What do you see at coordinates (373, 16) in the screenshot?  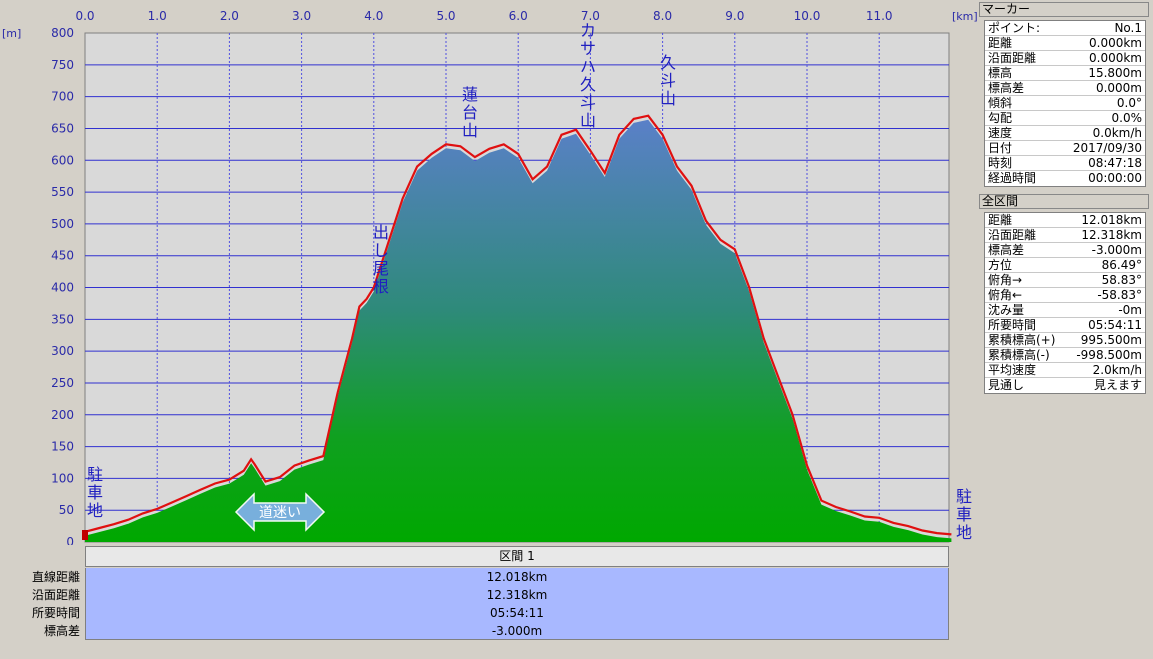 I see `x-tick-label: 4.0` at bounding box center [373, 16].